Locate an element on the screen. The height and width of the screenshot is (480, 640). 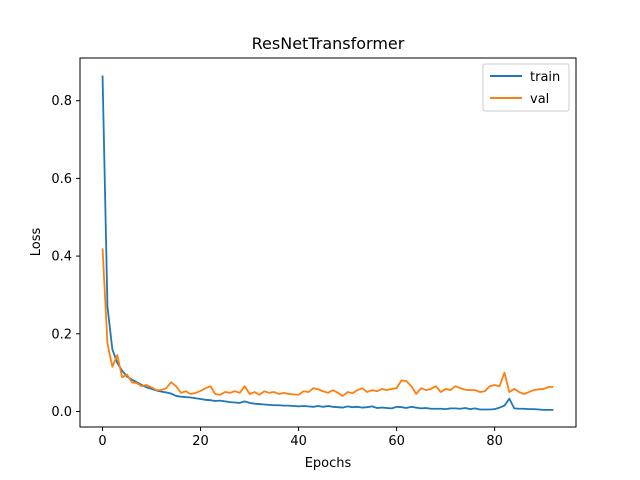
y-axis-label: Loss is located at coordinates (36, 242).